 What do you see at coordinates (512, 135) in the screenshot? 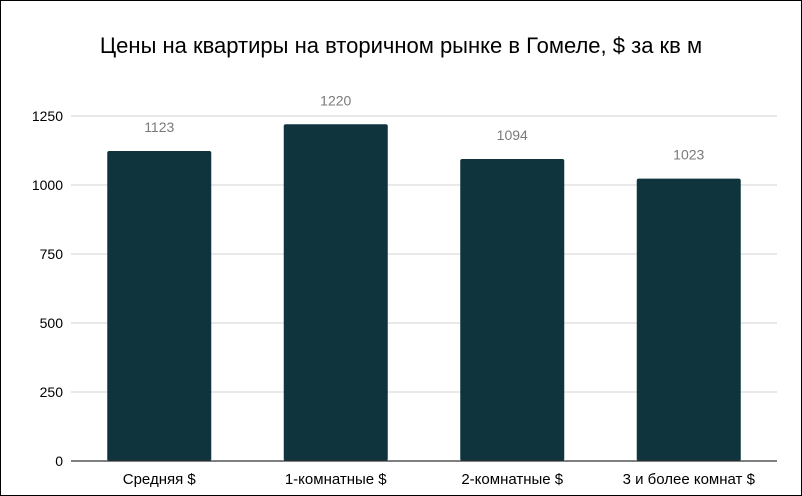
I see `bar-value-label: 1094` at bounding box center [512, 135].